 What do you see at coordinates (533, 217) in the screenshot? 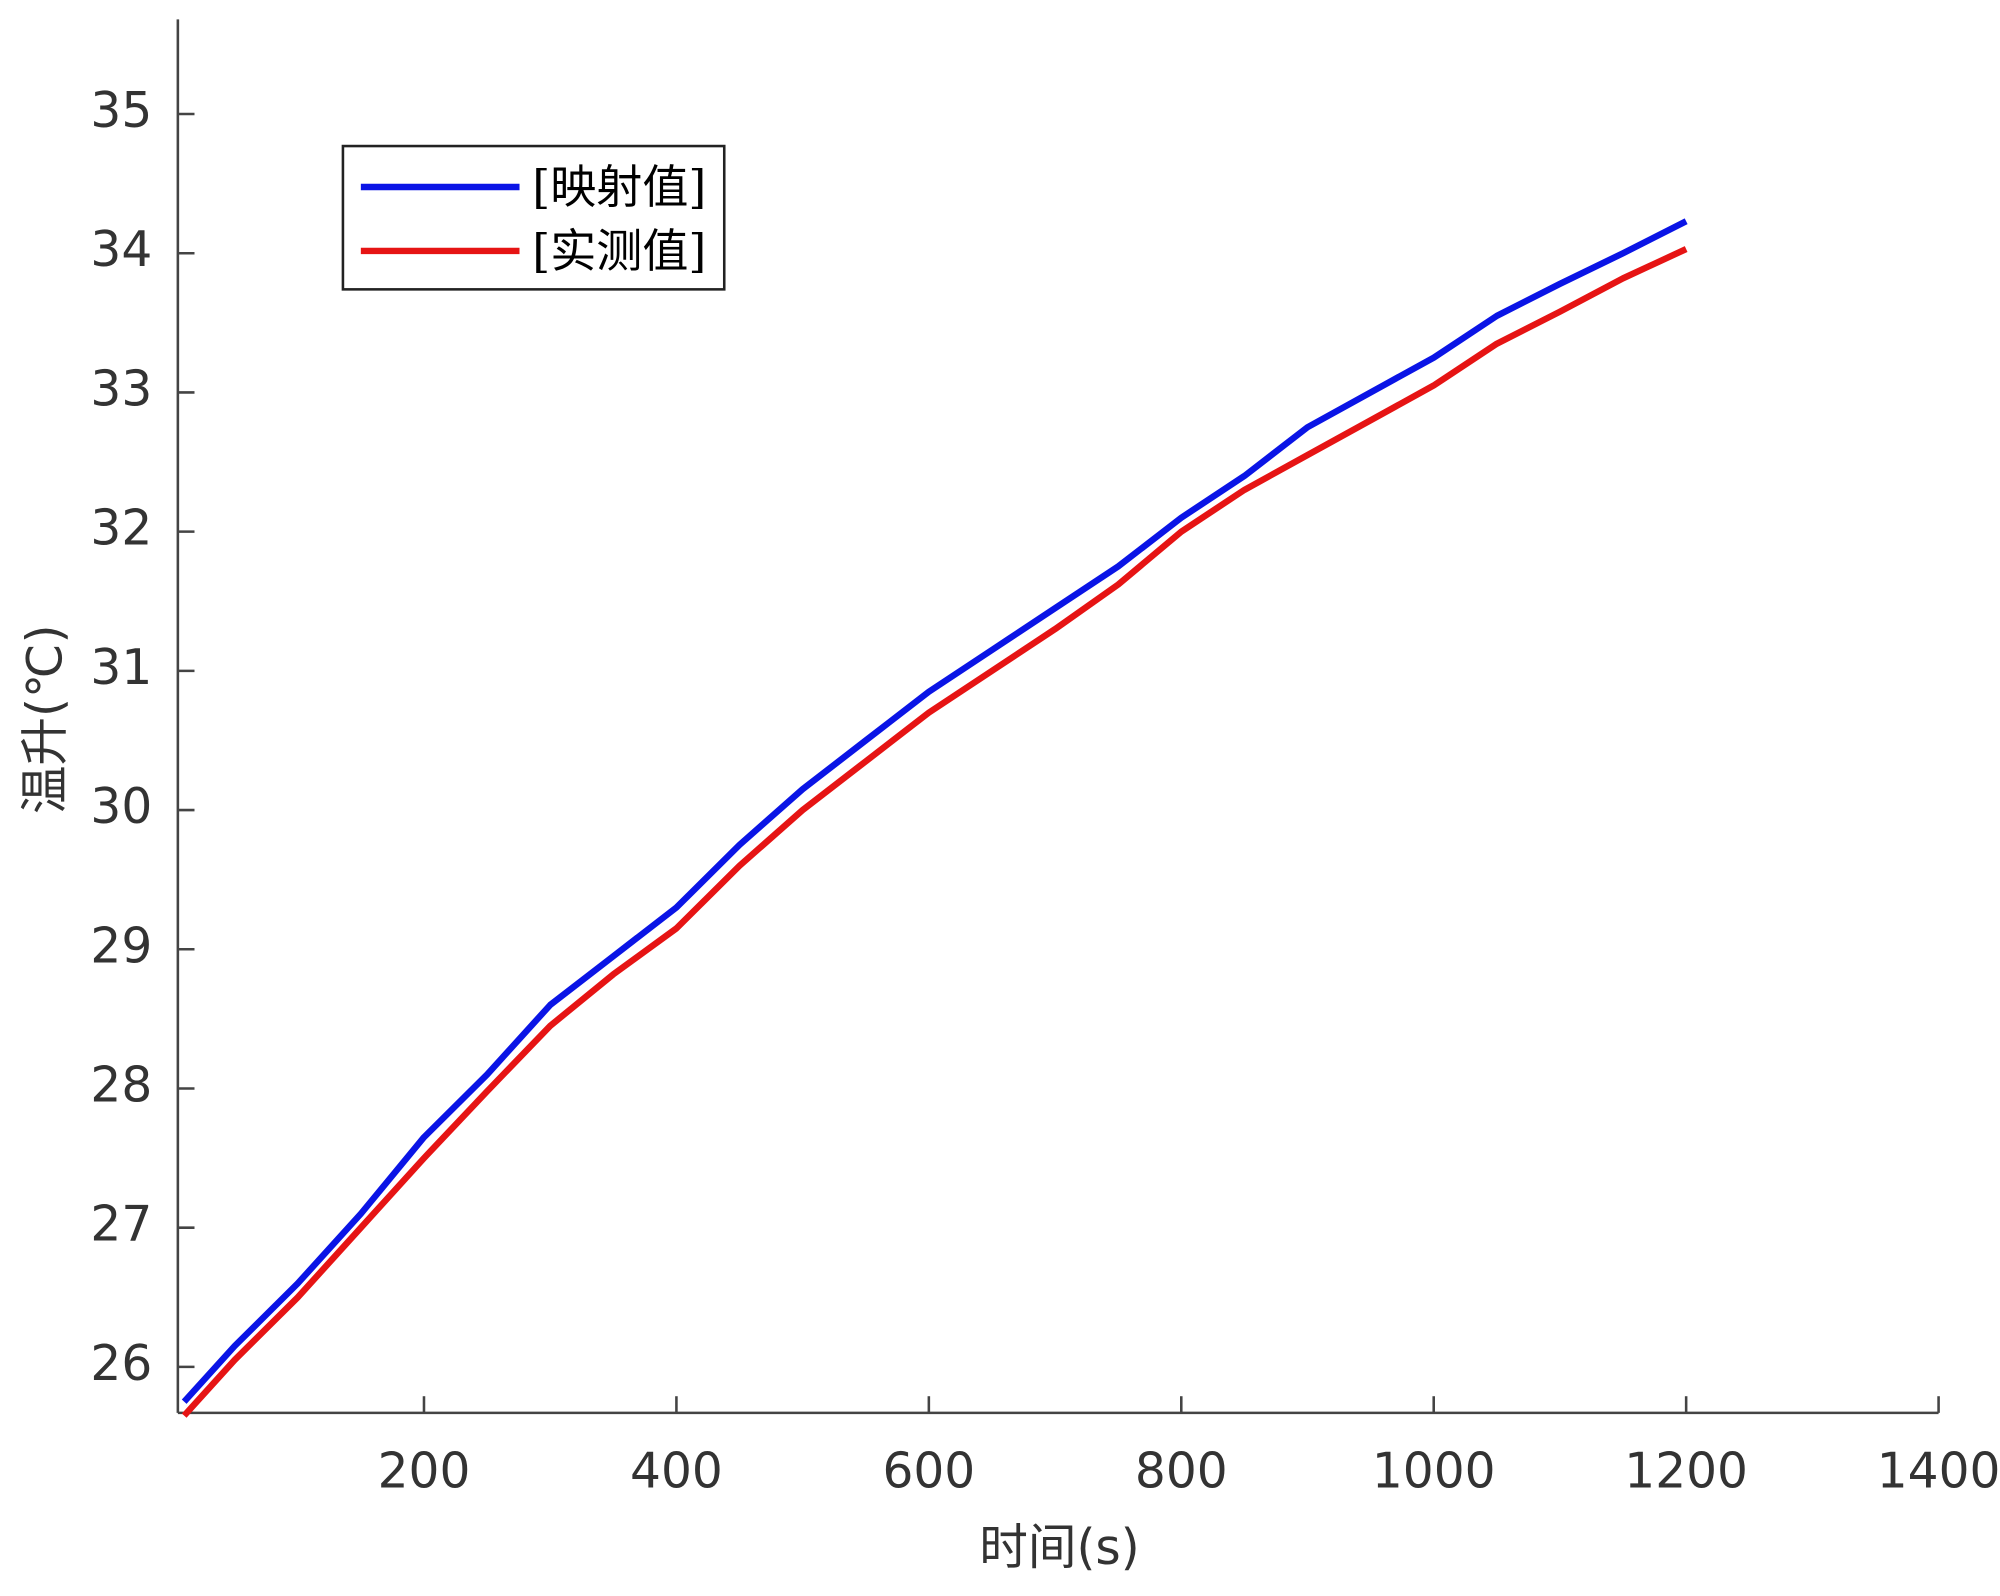
I see `legend-box` at bounding box center [533, 217].